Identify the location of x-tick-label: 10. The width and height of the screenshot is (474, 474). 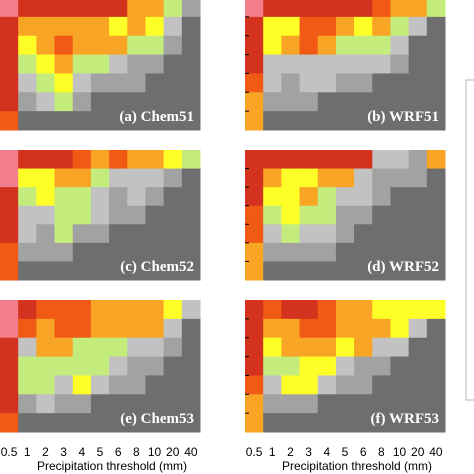
(400, 452).